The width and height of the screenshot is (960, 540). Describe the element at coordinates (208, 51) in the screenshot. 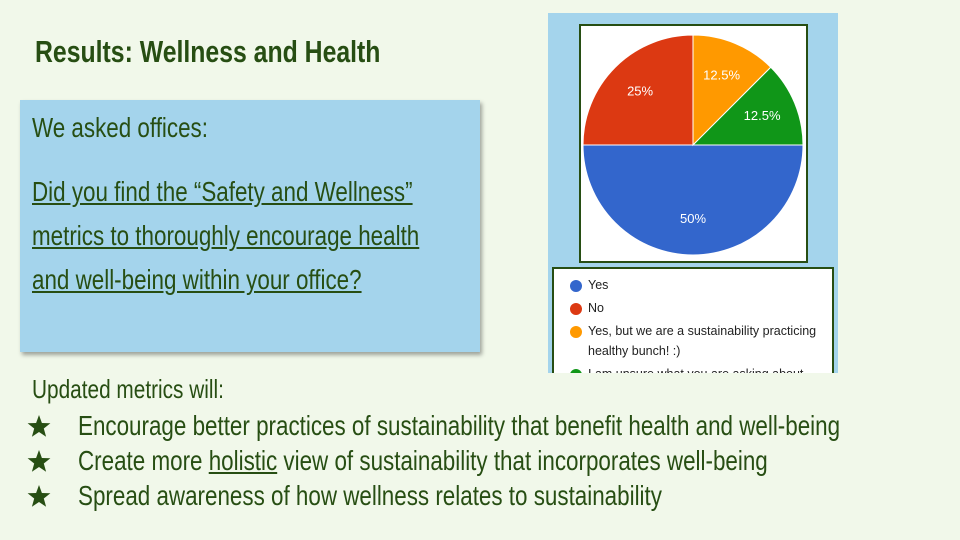

I see `slide-title: Results: Wellness and Health` at that location.